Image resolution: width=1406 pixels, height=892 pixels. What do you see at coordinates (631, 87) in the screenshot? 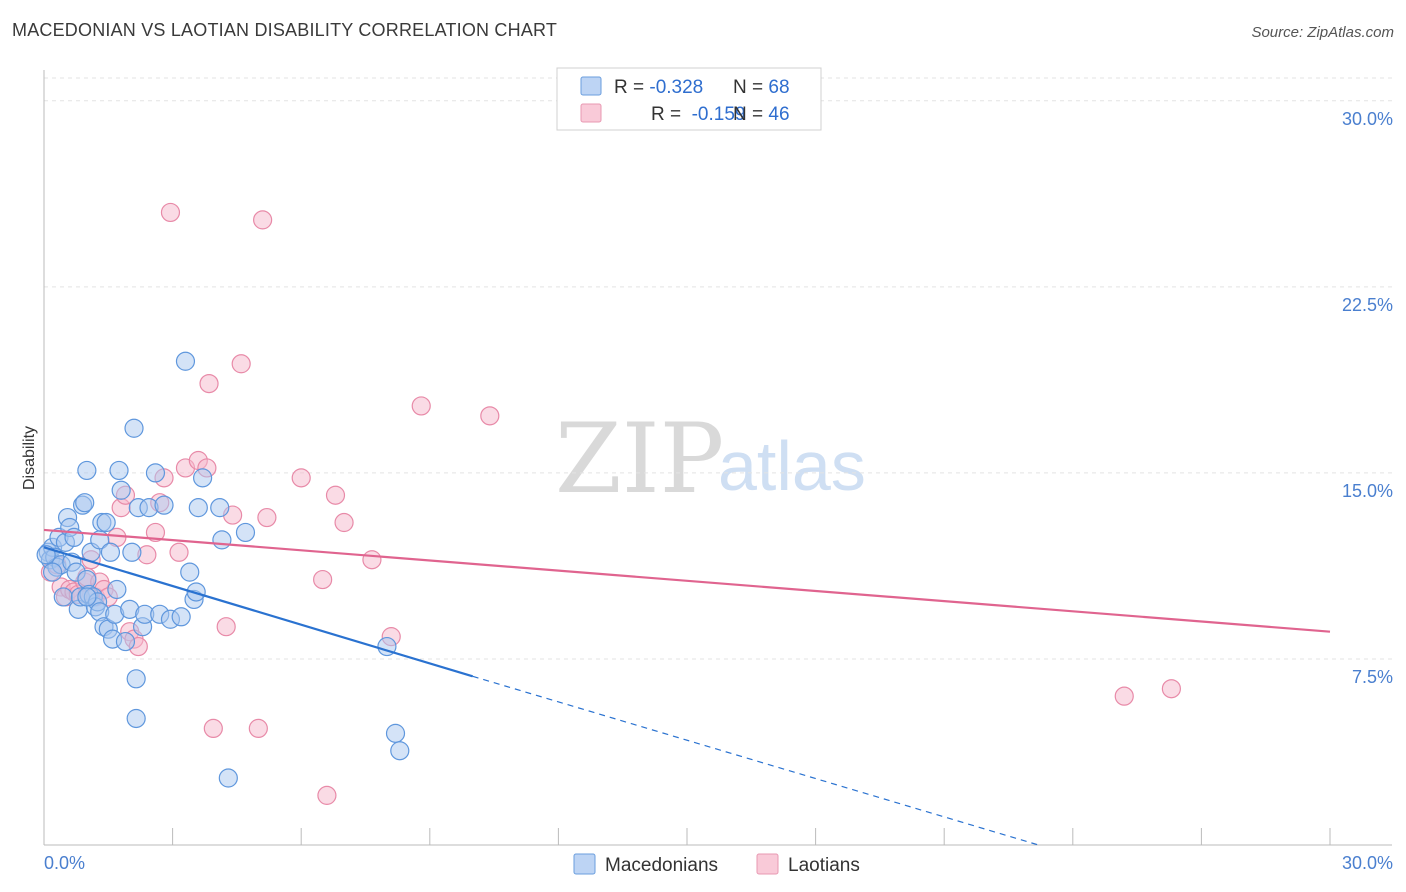
I see `legend-r-label-1: R =` at bounding box center [631, 87].